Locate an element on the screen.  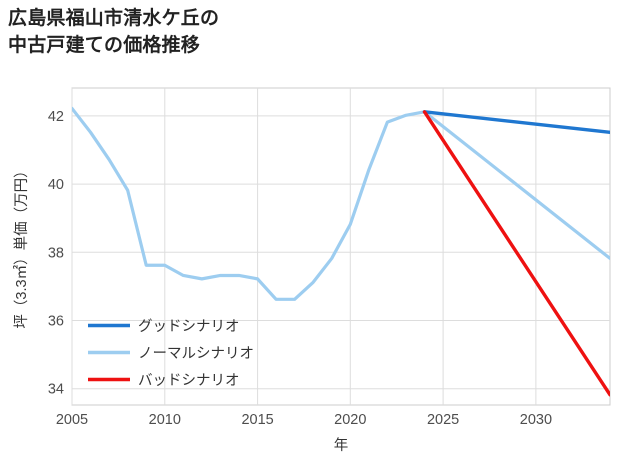
legend-label-good: グッドシナリオ is located at coordinates (189, 326).